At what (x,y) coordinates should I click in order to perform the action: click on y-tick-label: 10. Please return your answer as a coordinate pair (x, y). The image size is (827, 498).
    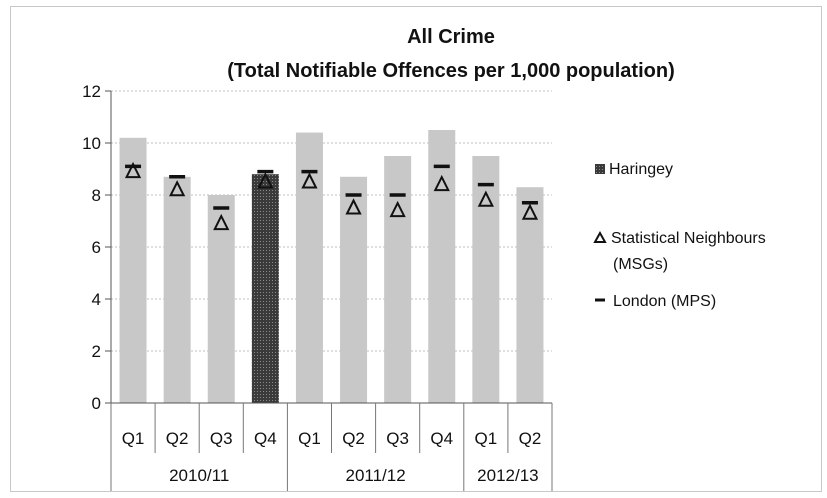
    Looking at the image, I should click on (91, 143).